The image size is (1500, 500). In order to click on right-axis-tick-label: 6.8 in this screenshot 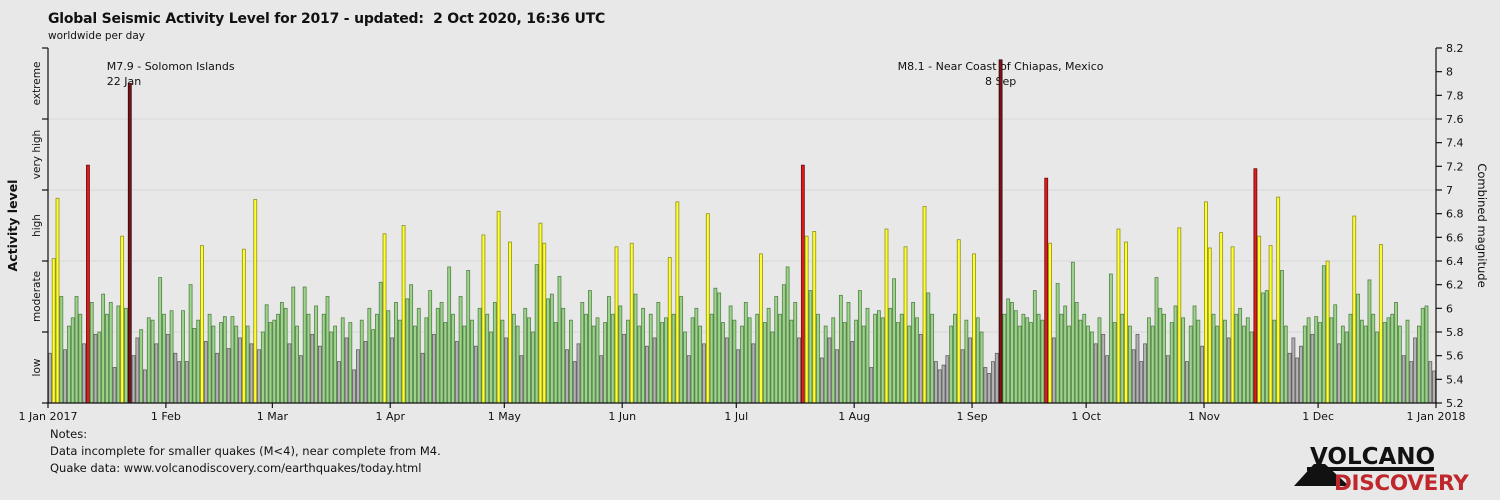, I will do `click(1455, 214)`.